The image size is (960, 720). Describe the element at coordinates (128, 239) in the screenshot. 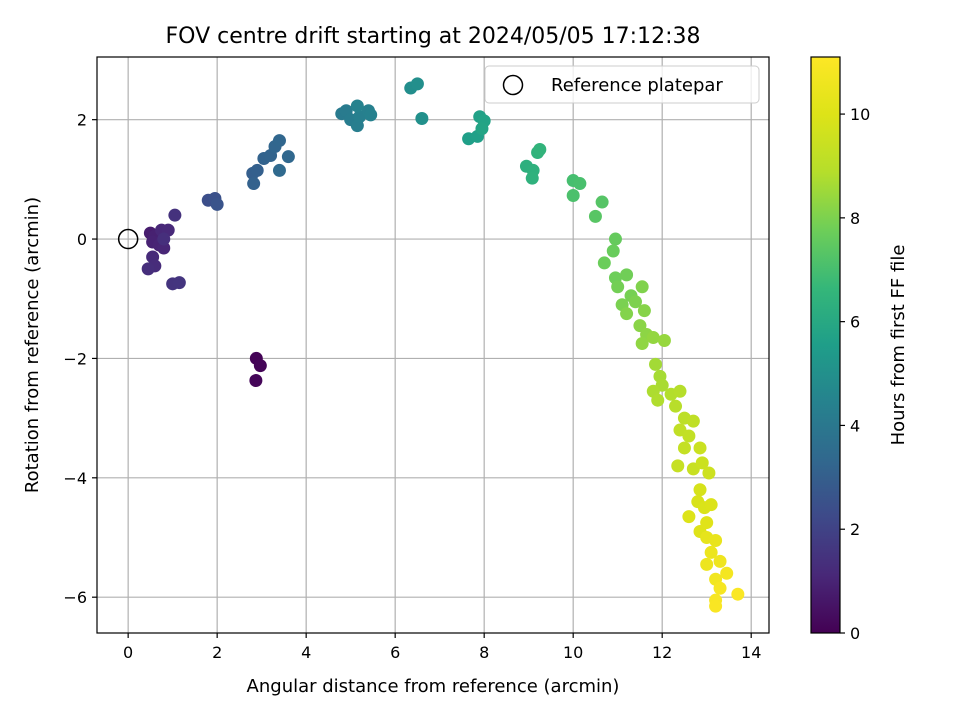

I see `reference-platepar-marker` at that location.